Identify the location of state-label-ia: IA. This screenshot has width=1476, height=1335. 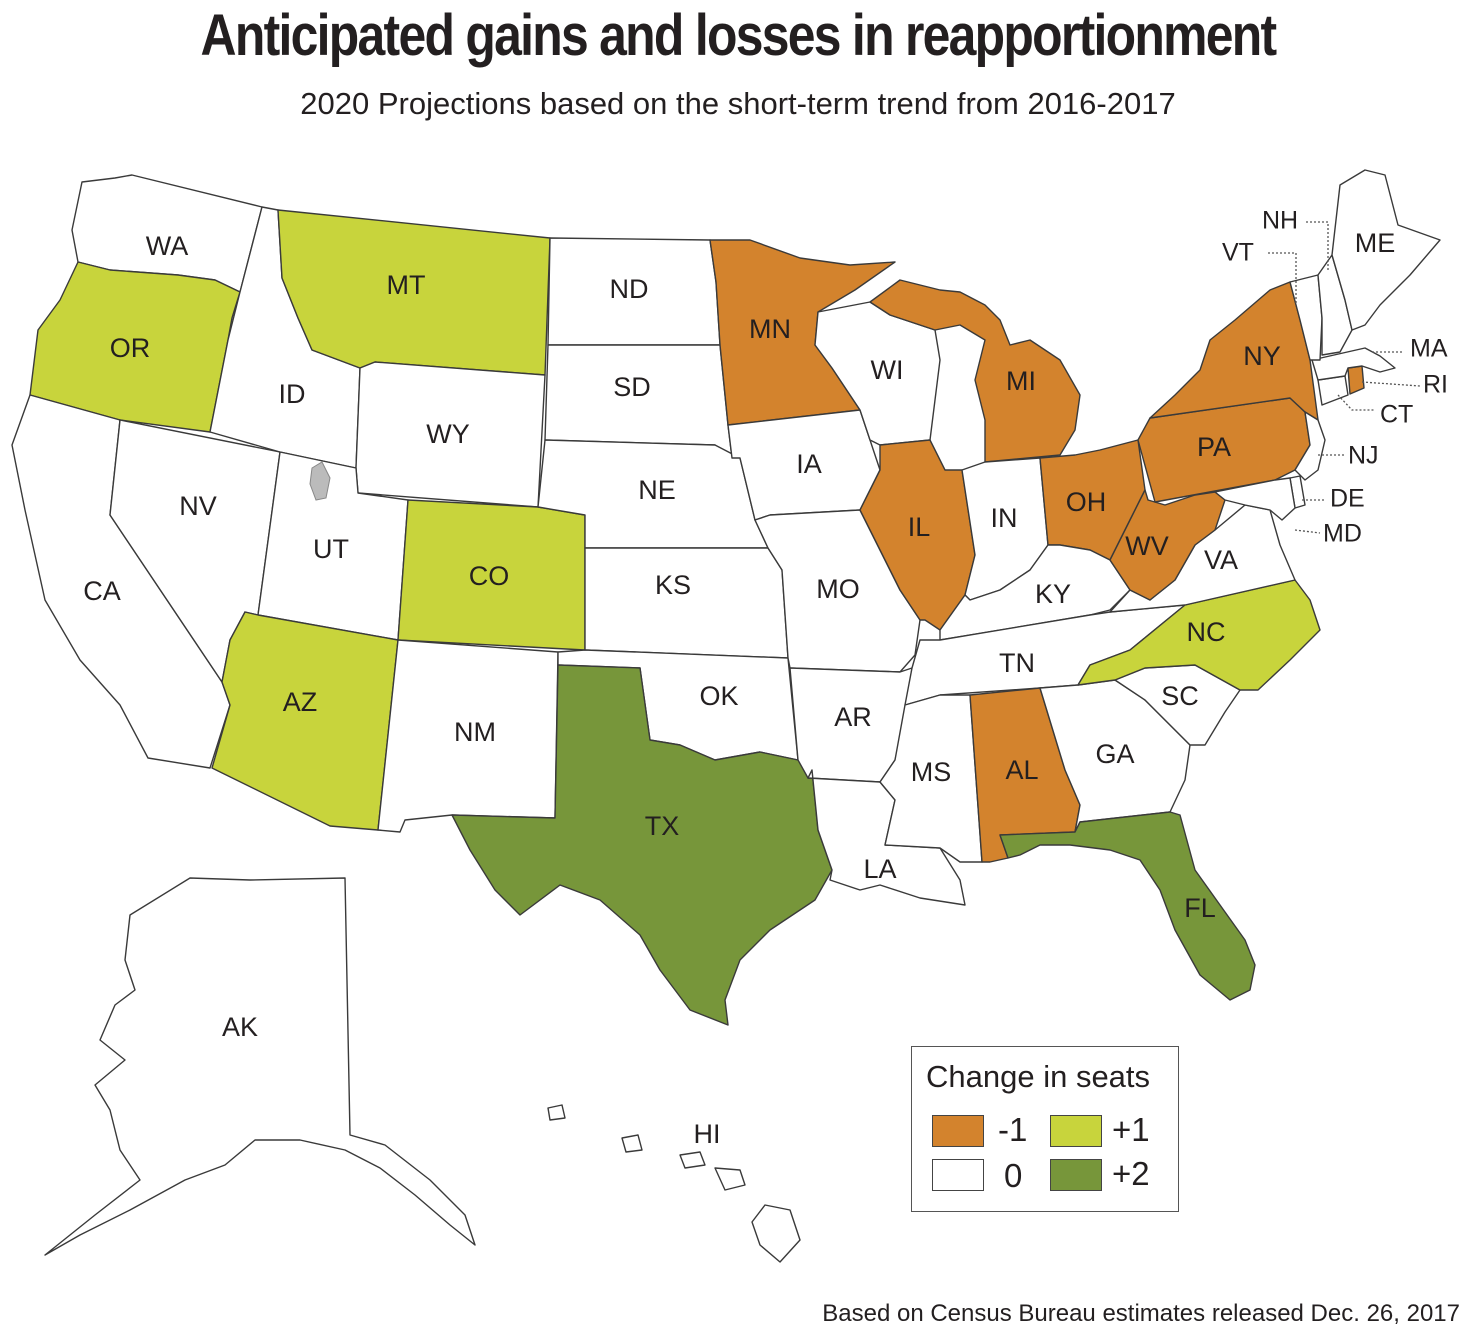
(809, 464).